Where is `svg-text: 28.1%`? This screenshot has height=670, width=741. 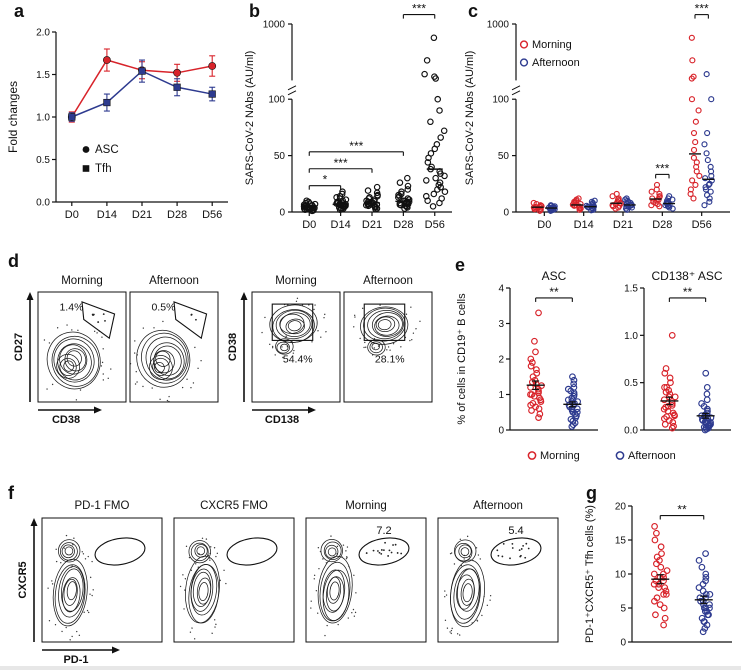
svg-text: 28.1% is located at coordinates (390, 359).